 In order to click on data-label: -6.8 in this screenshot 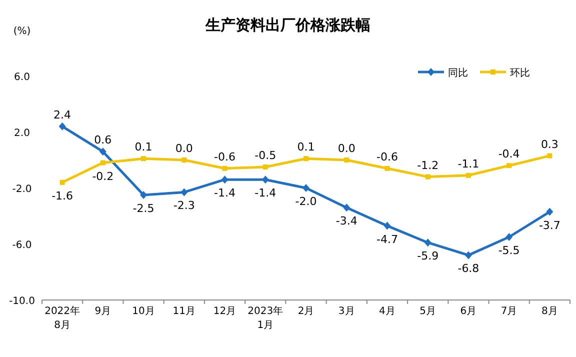, I will do `click(469, 269)`.